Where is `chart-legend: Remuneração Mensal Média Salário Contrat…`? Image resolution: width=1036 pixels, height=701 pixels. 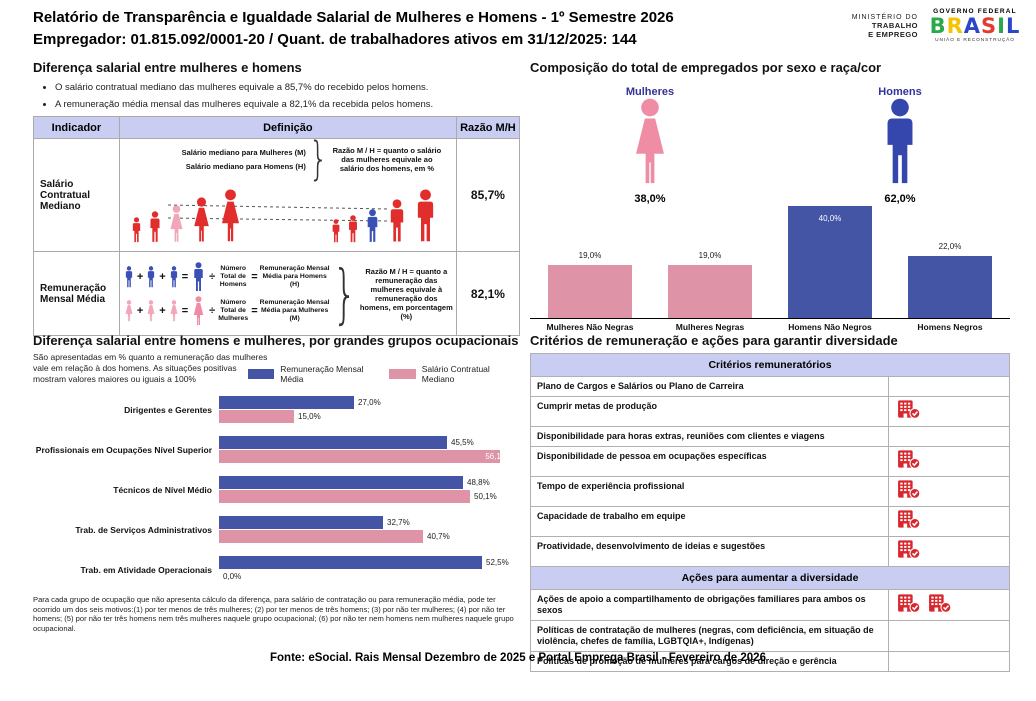
chart-legend: Remuneração Mensal Média Salário Contrat… is located at coordinates (384, 374).